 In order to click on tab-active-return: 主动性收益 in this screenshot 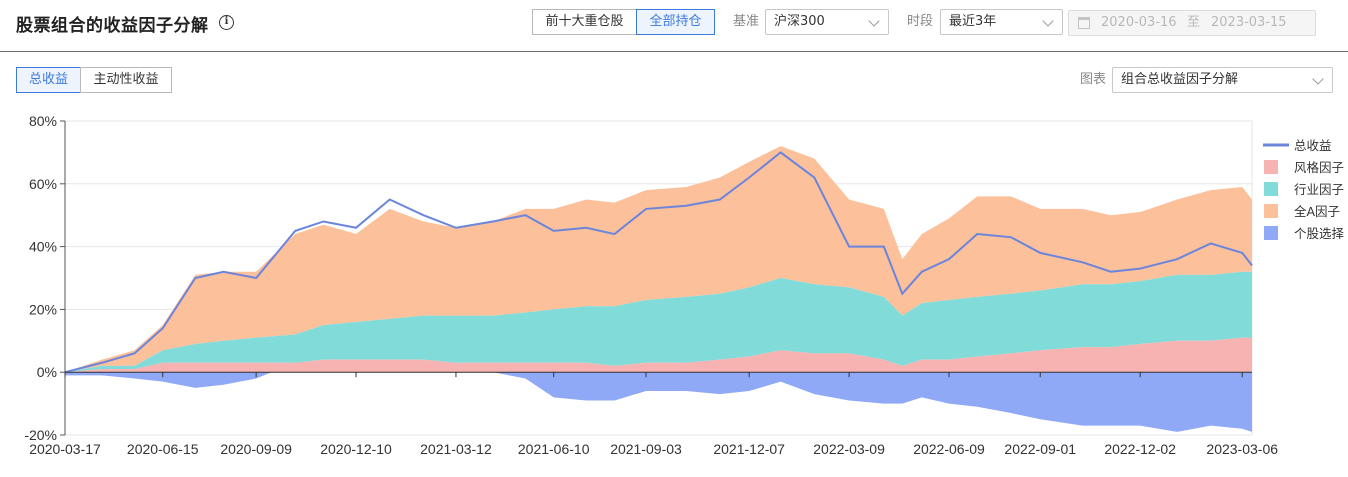, I will do `click(126, 80)`.